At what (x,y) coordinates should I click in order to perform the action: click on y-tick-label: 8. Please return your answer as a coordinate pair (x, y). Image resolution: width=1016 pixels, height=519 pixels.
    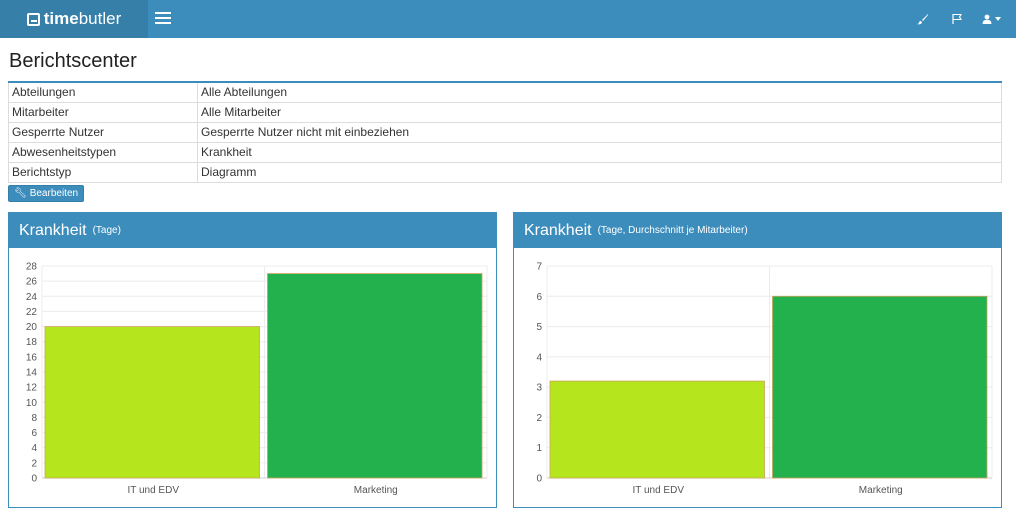
    Looking at the image, I should click on (34, 418).